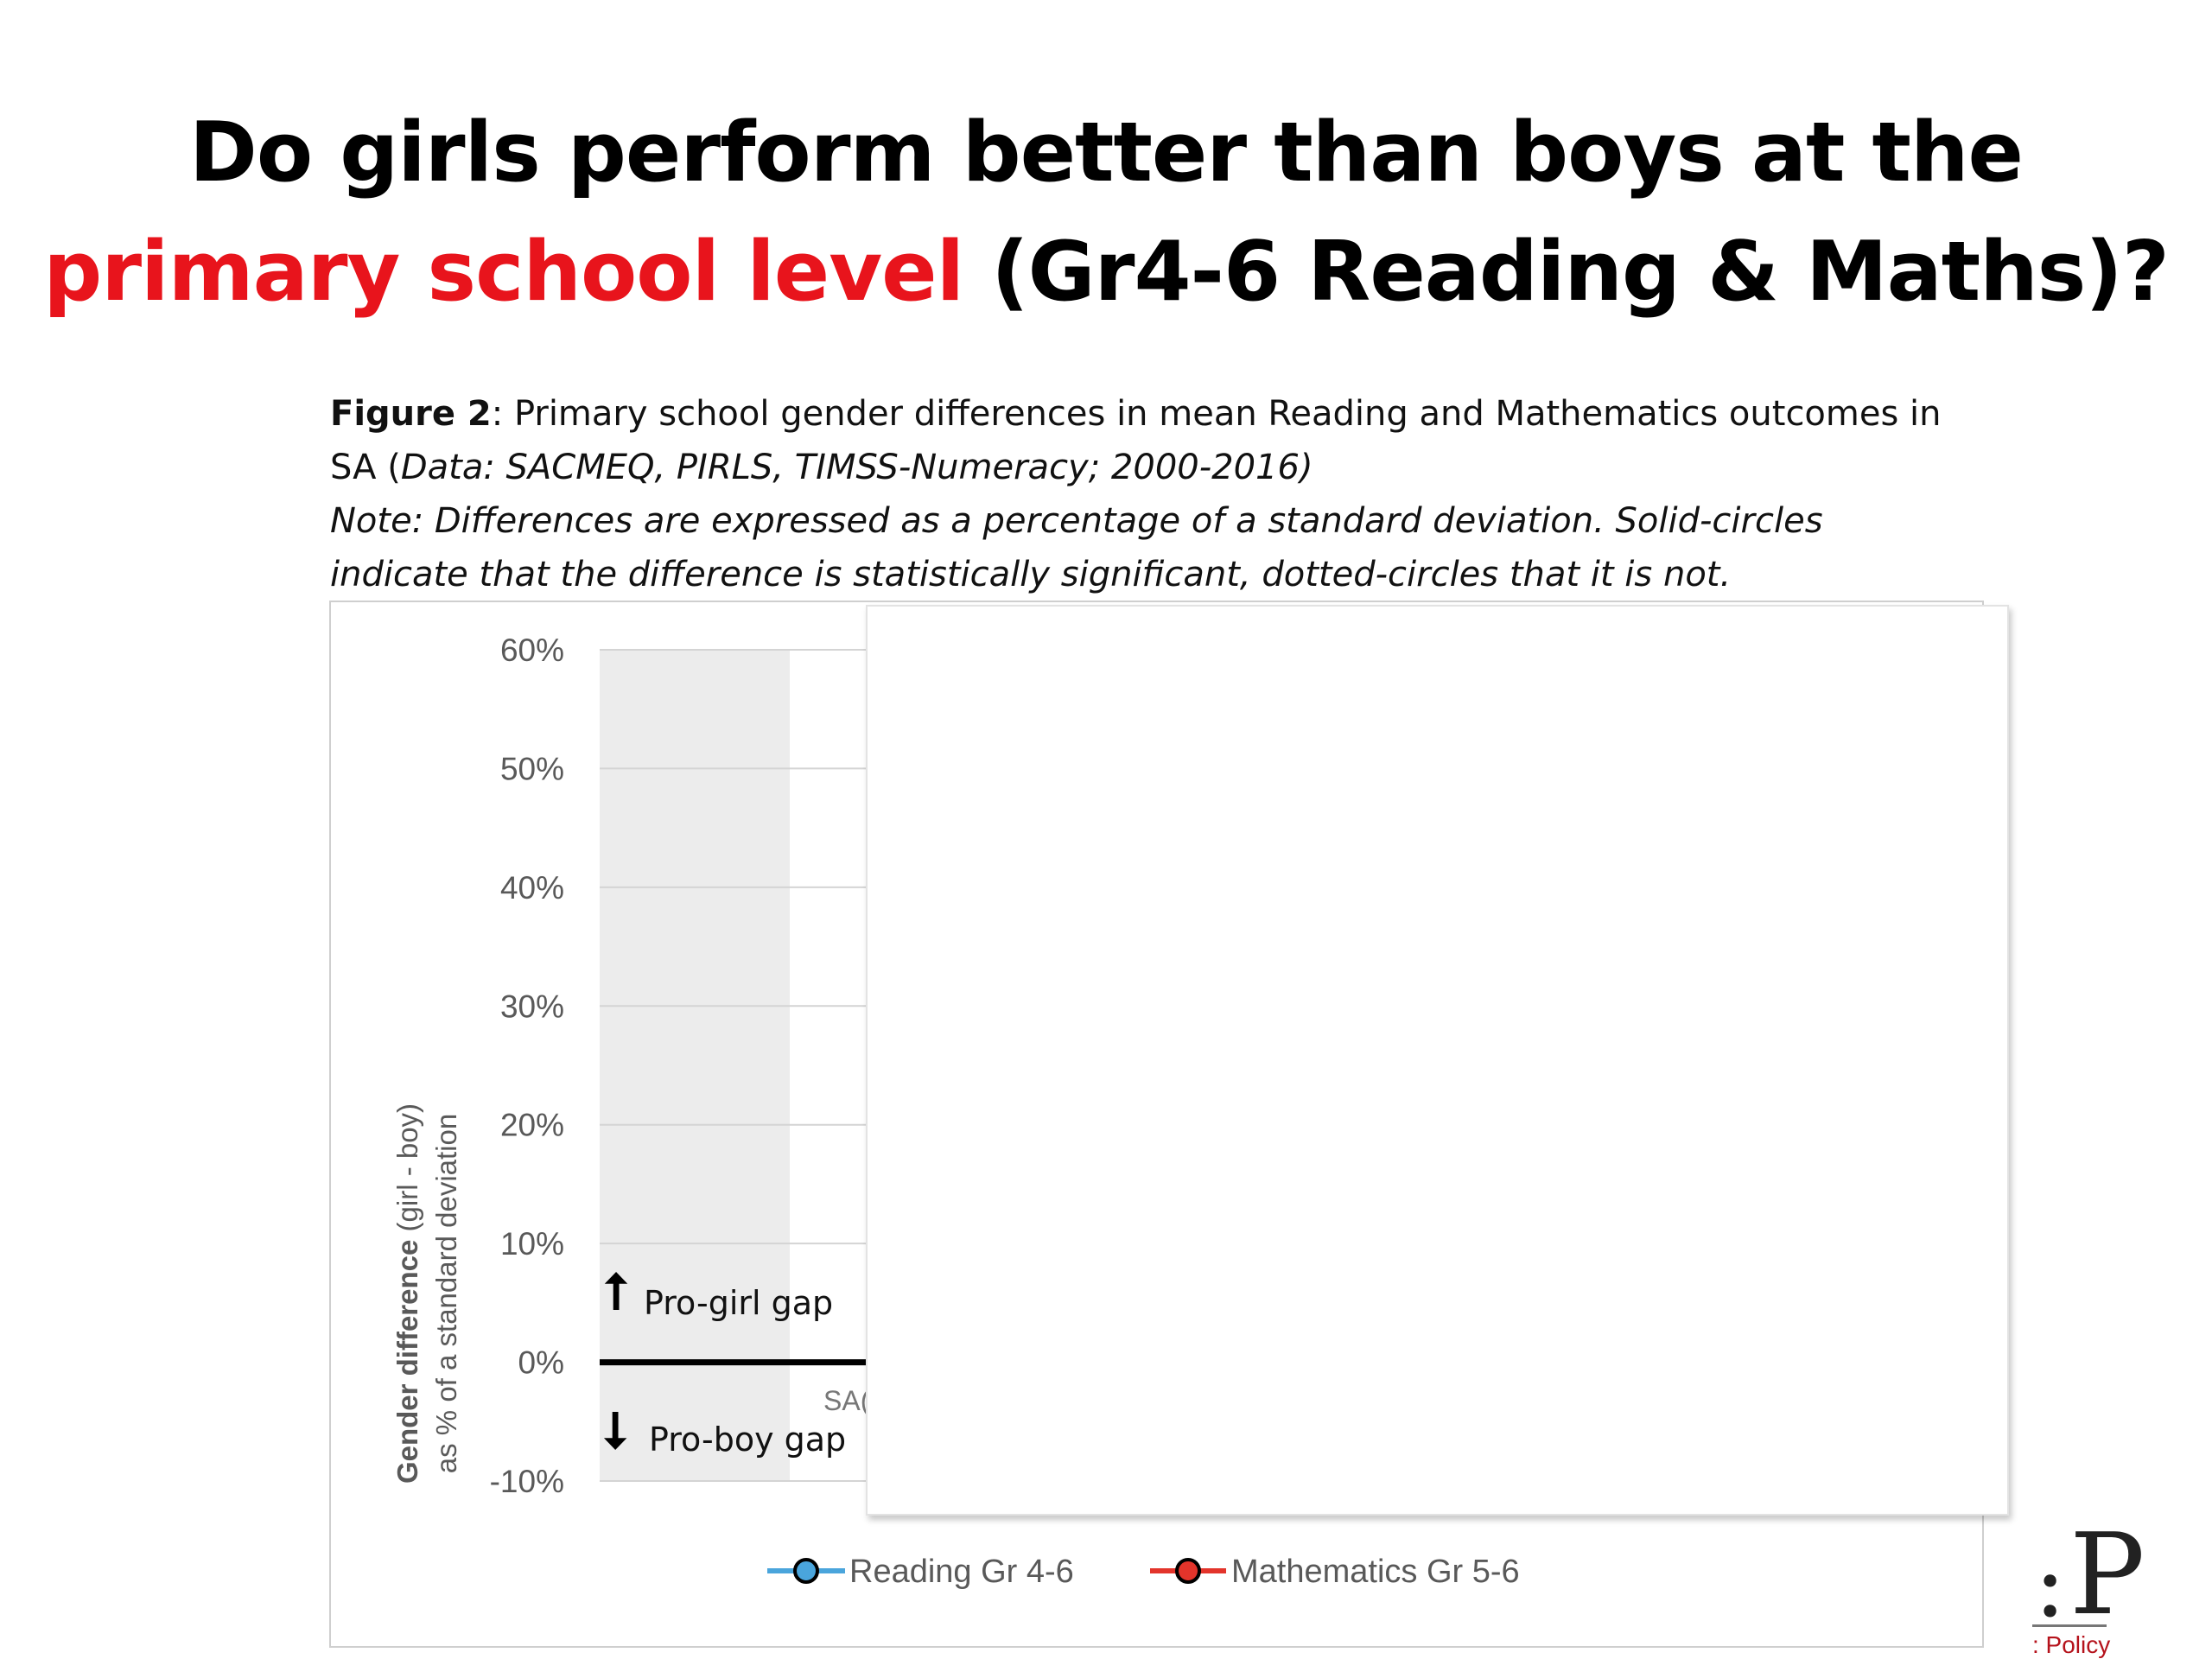 The image size is (2212, 1659). Describe the element at coordinates (1143, 1572) in the screenshot. I see `legend: Reading Gr 4-6 Mathematics Gr 5-6` at that location.